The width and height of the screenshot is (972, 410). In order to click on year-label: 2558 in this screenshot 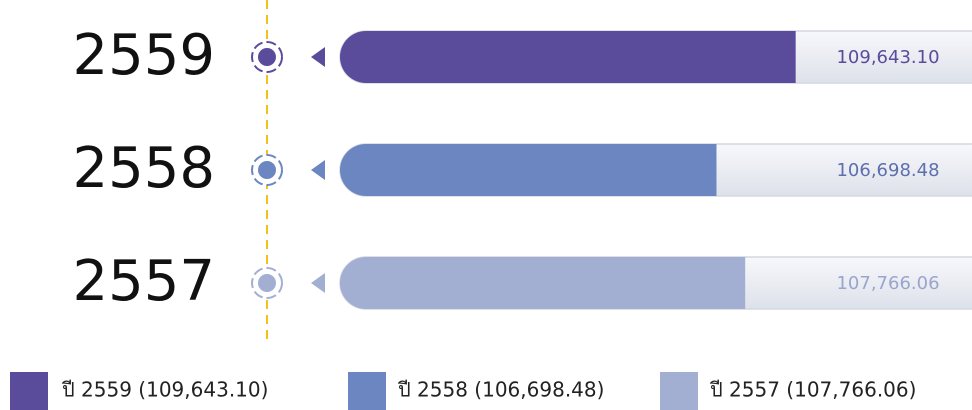, I will do `click(143, 168)`.